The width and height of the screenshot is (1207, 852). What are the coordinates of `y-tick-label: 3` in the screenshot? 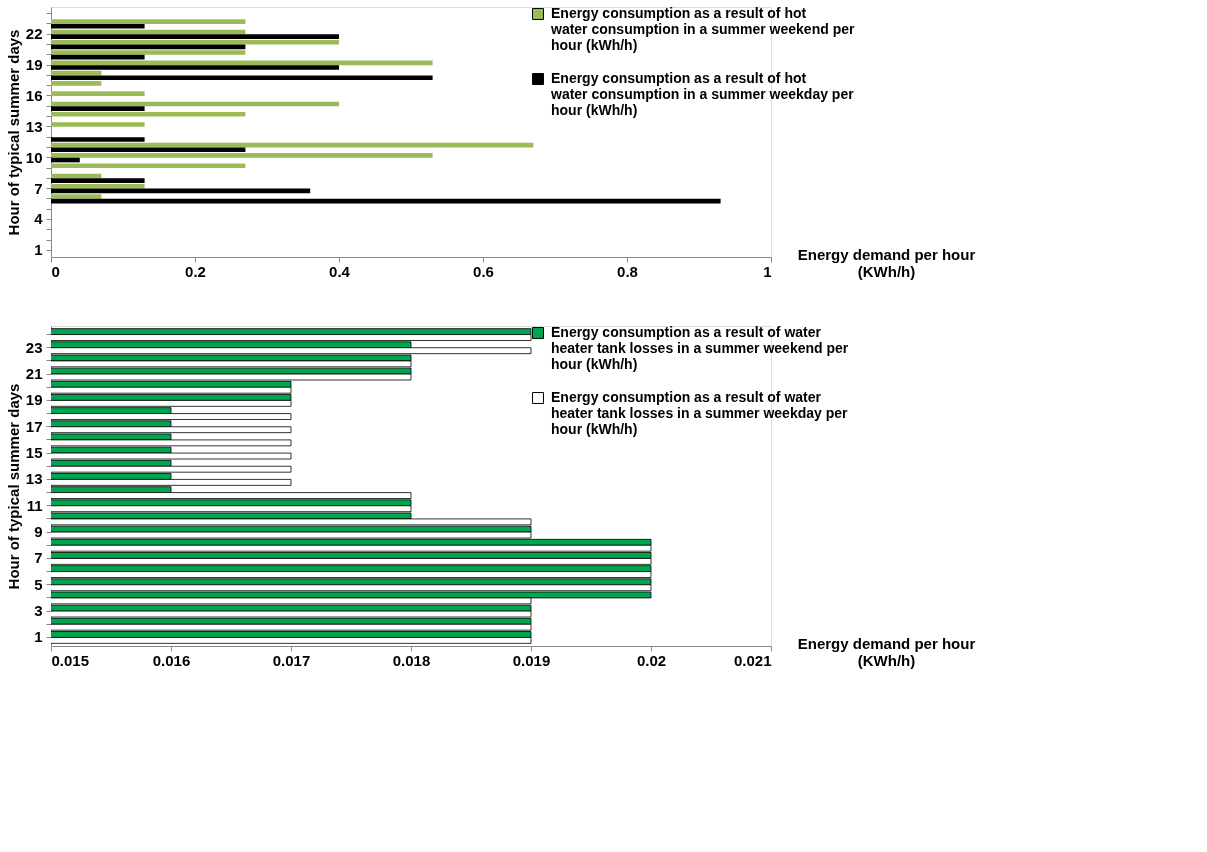 It's located at (38, 611).